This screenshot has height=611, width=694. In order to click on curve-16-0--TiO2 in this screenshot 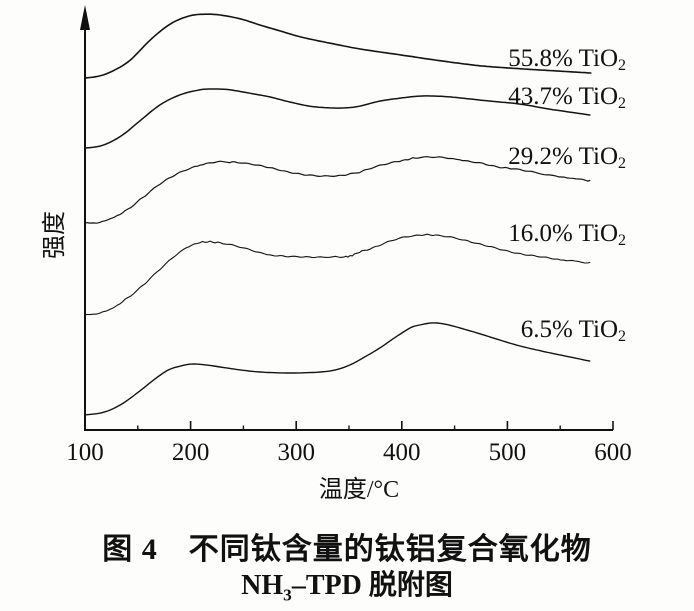, I will do `click(337, 274)`.